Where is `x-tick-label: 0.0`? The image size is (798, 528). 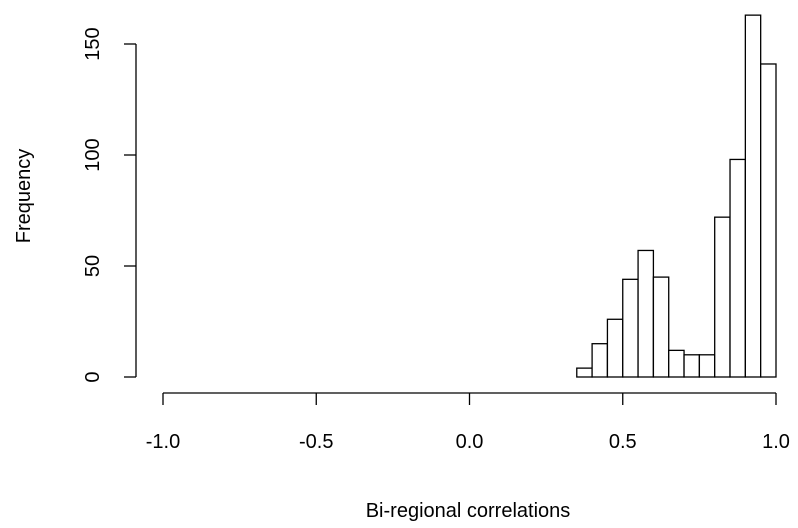
x-tick-label: 0.0 is located at coordinates (470, 442).